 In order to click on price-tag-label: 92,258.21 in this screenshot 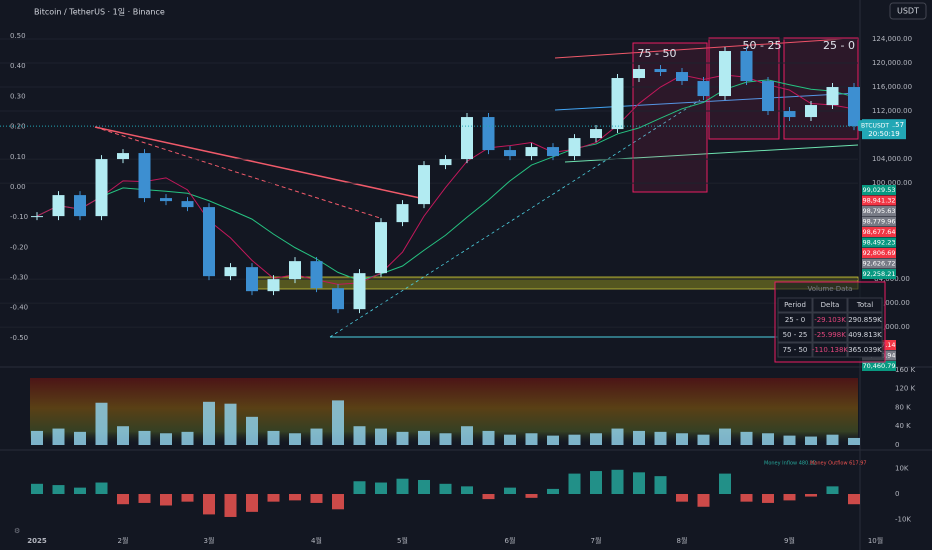, I will do `click(878, 274)`.